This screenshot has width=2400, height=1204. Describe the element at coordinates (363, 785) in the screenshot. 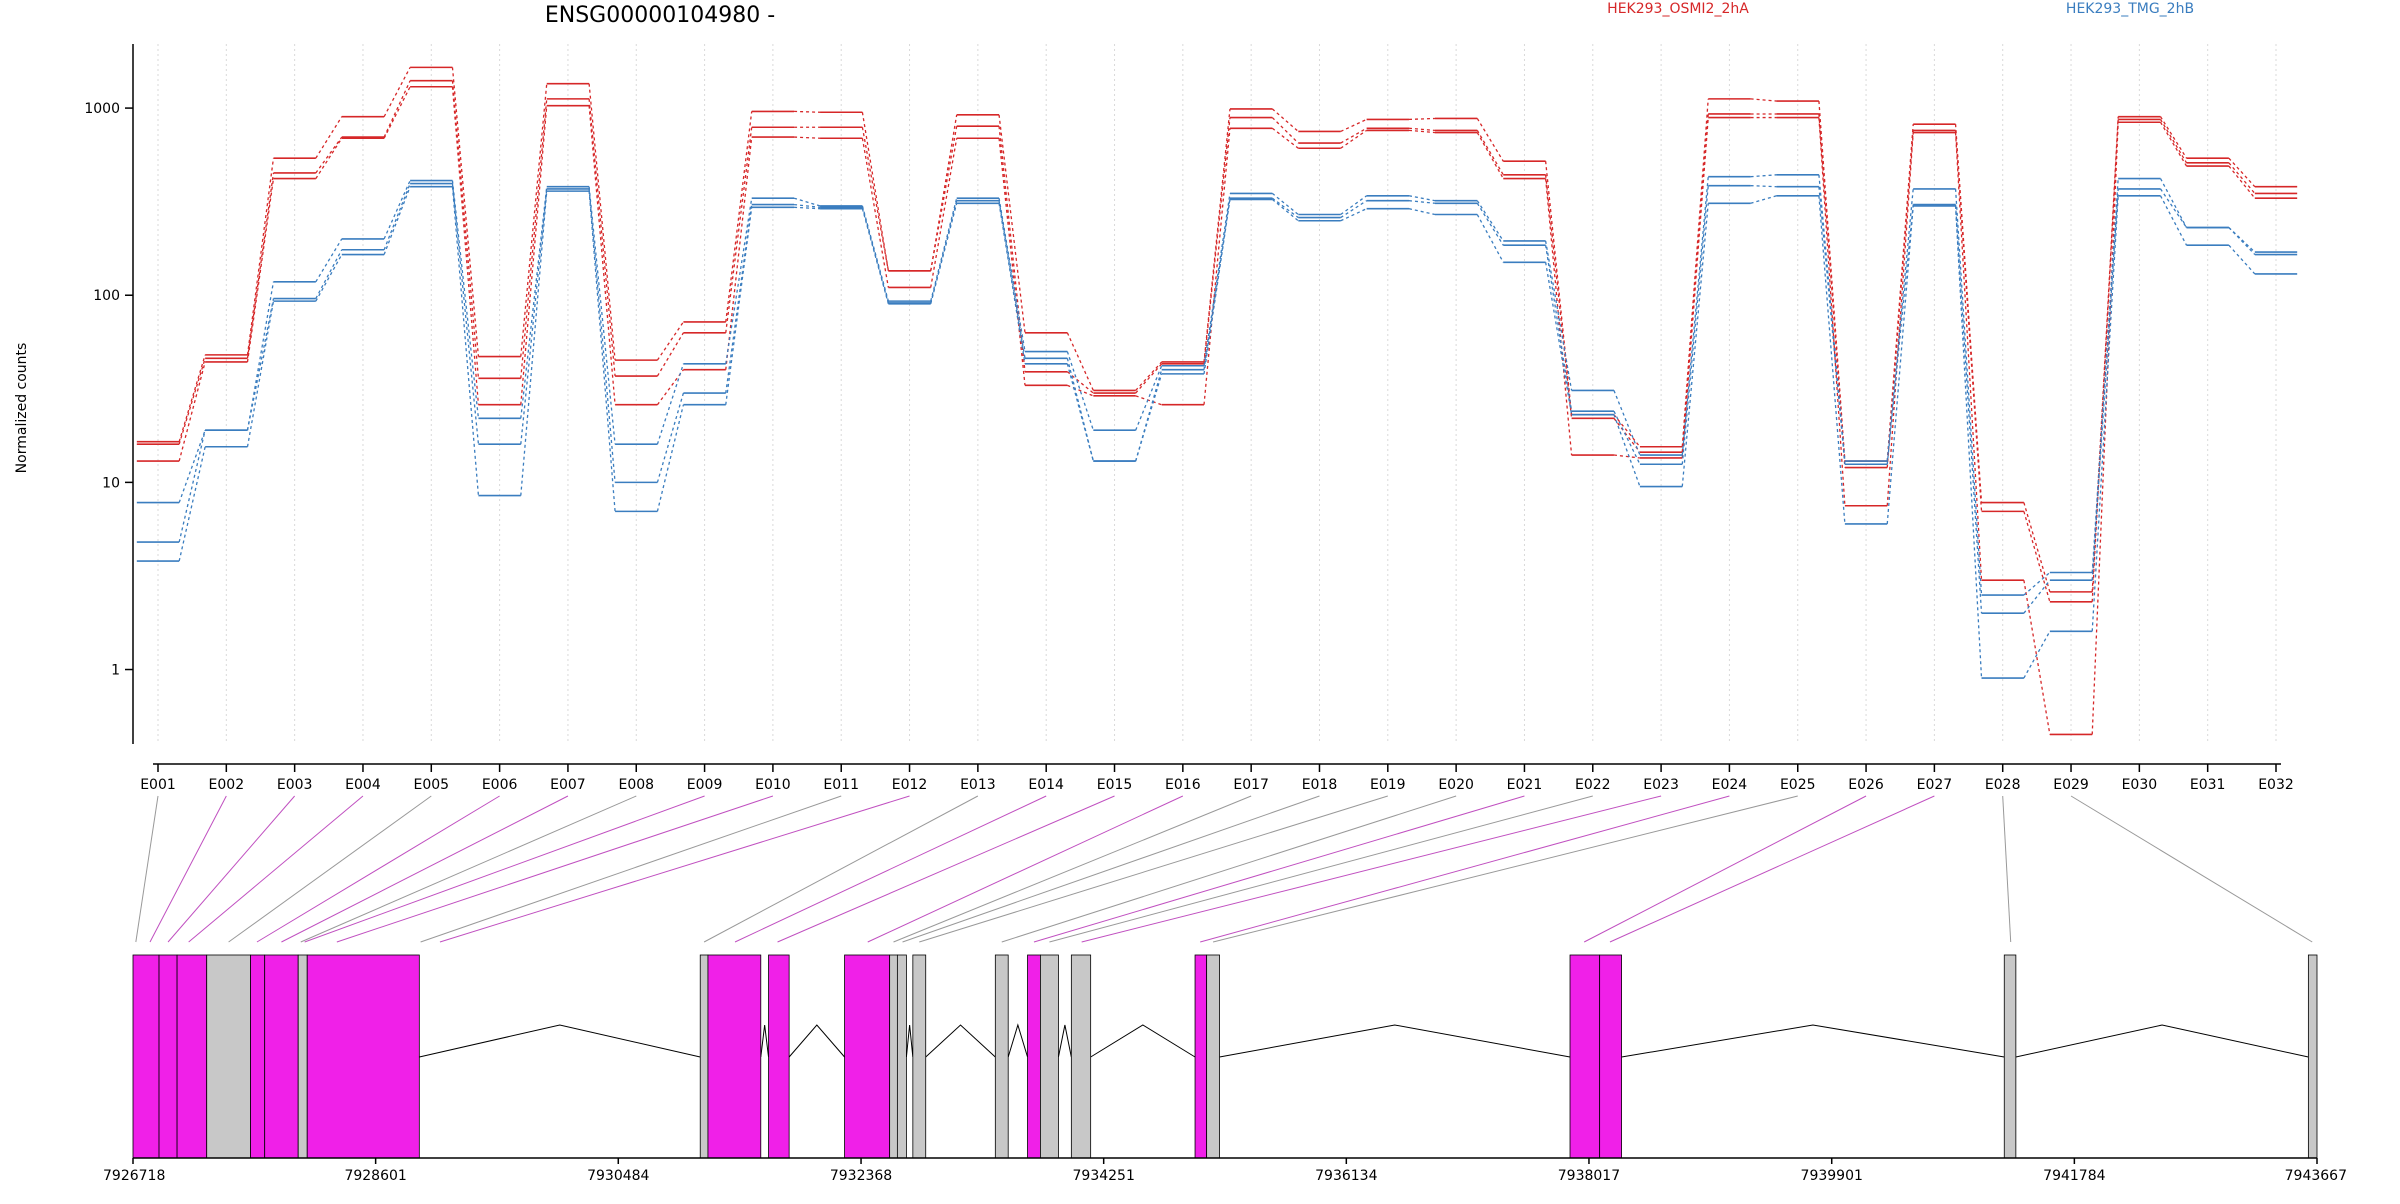

I see `x-tick-label: E004` at that location.